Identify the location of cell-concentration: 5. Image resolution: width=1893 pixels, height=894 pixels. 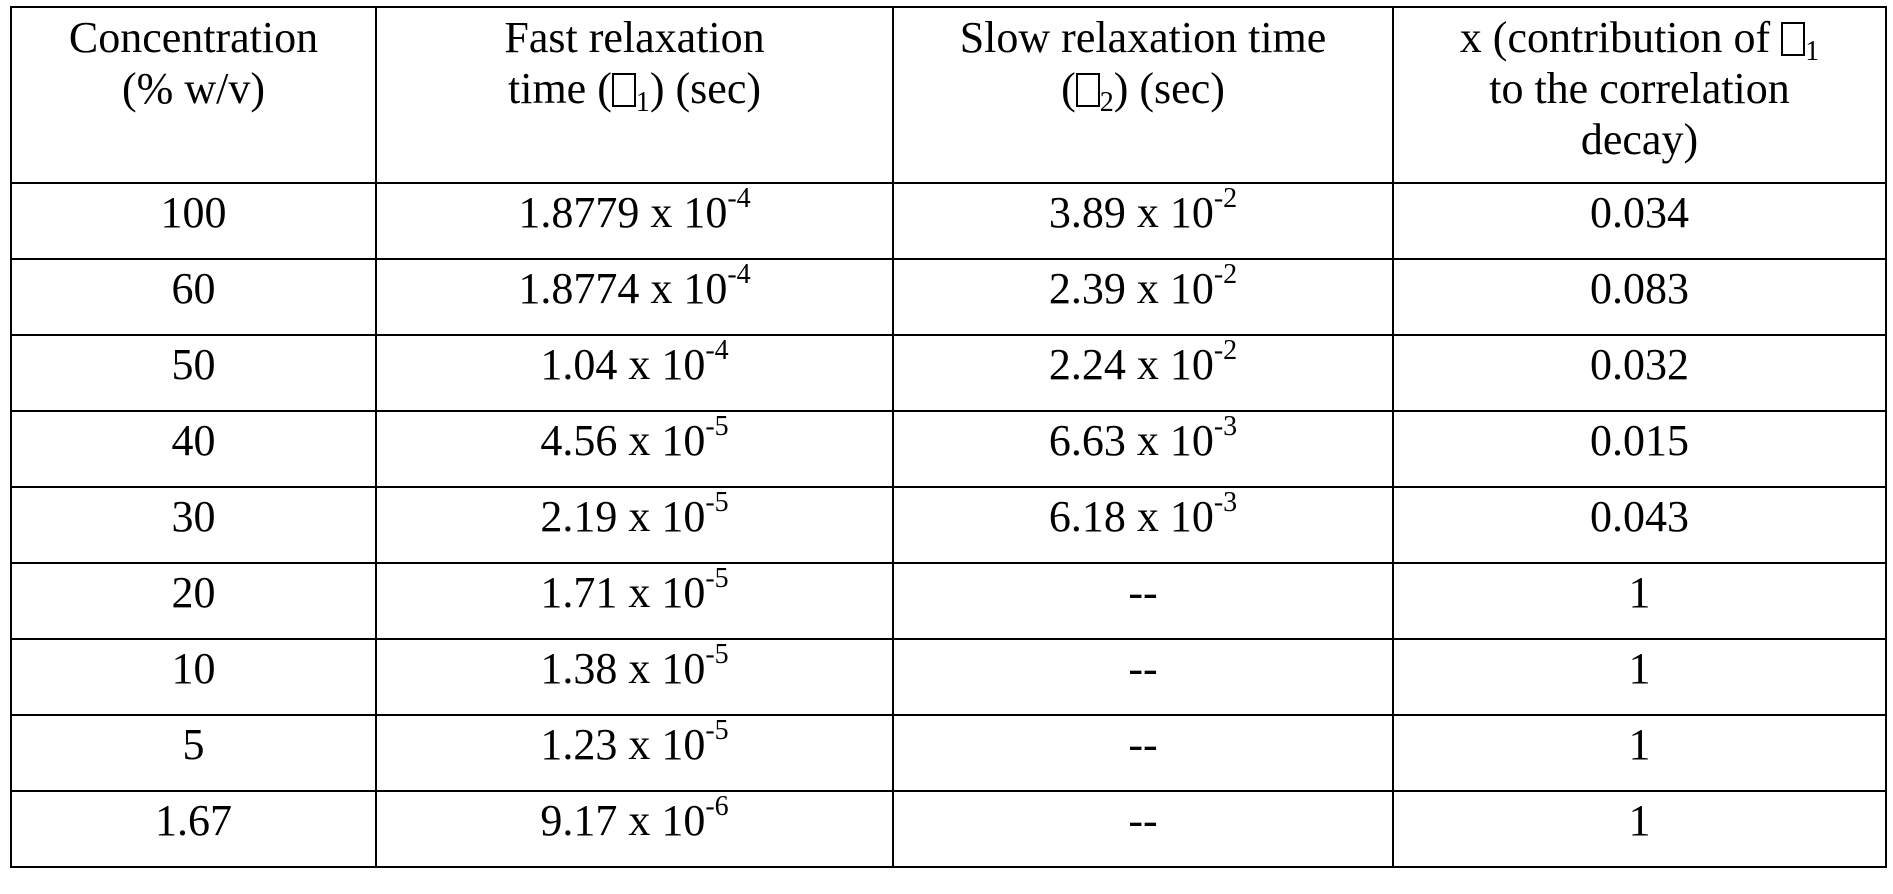
(193, 753).